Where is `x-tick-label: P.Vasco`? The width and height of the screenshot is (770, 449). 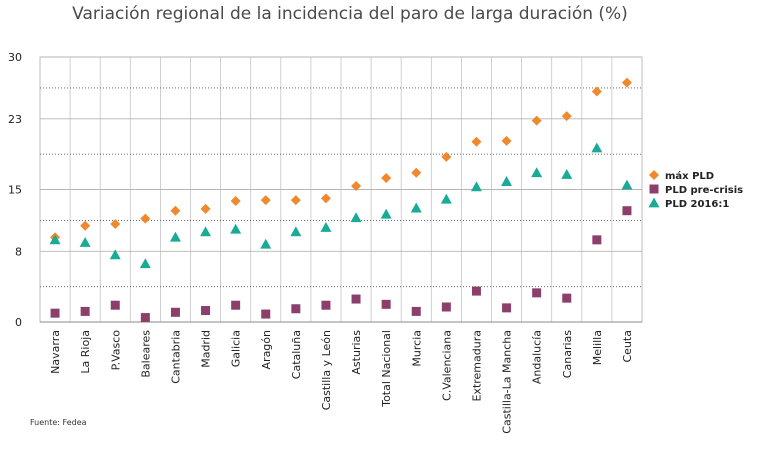
x-tick-label: P.Vasco is located at coordinates (115, 350).